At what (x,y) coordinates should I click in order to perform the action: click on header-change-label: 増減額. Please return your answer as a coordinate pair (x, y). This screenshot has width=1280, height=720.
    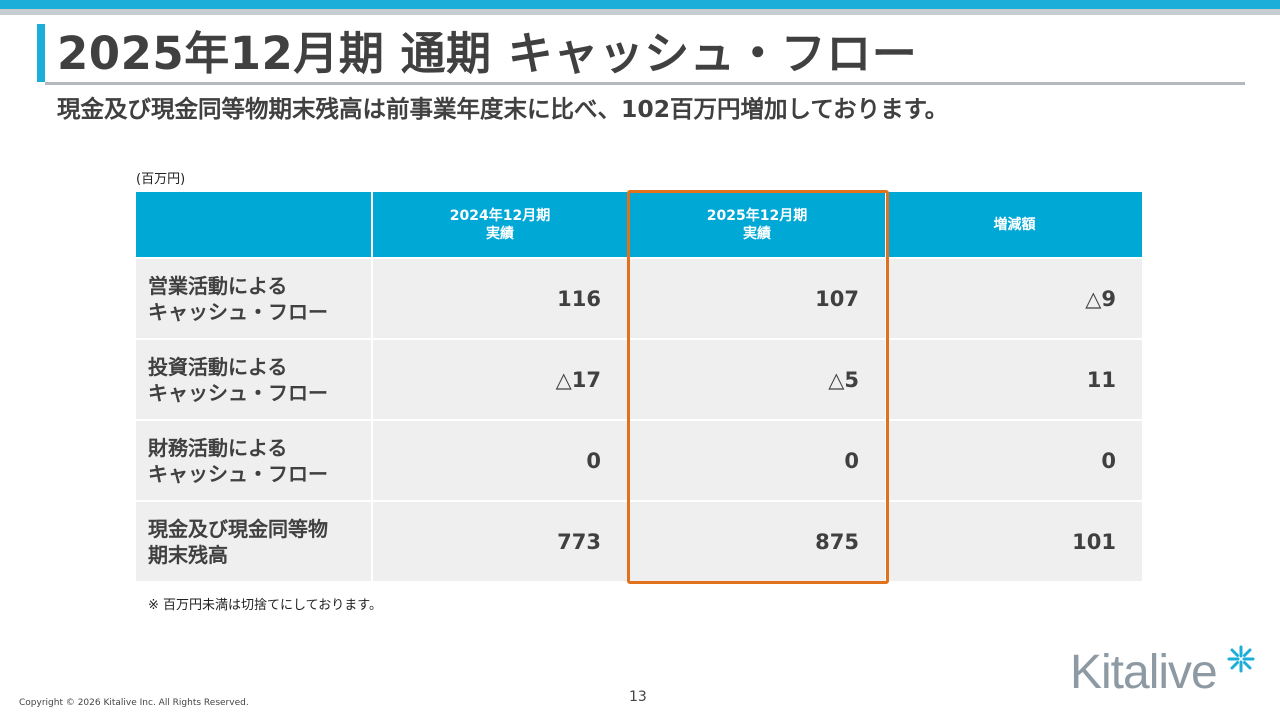
    Looking at the image, I should click on (1014, 224).